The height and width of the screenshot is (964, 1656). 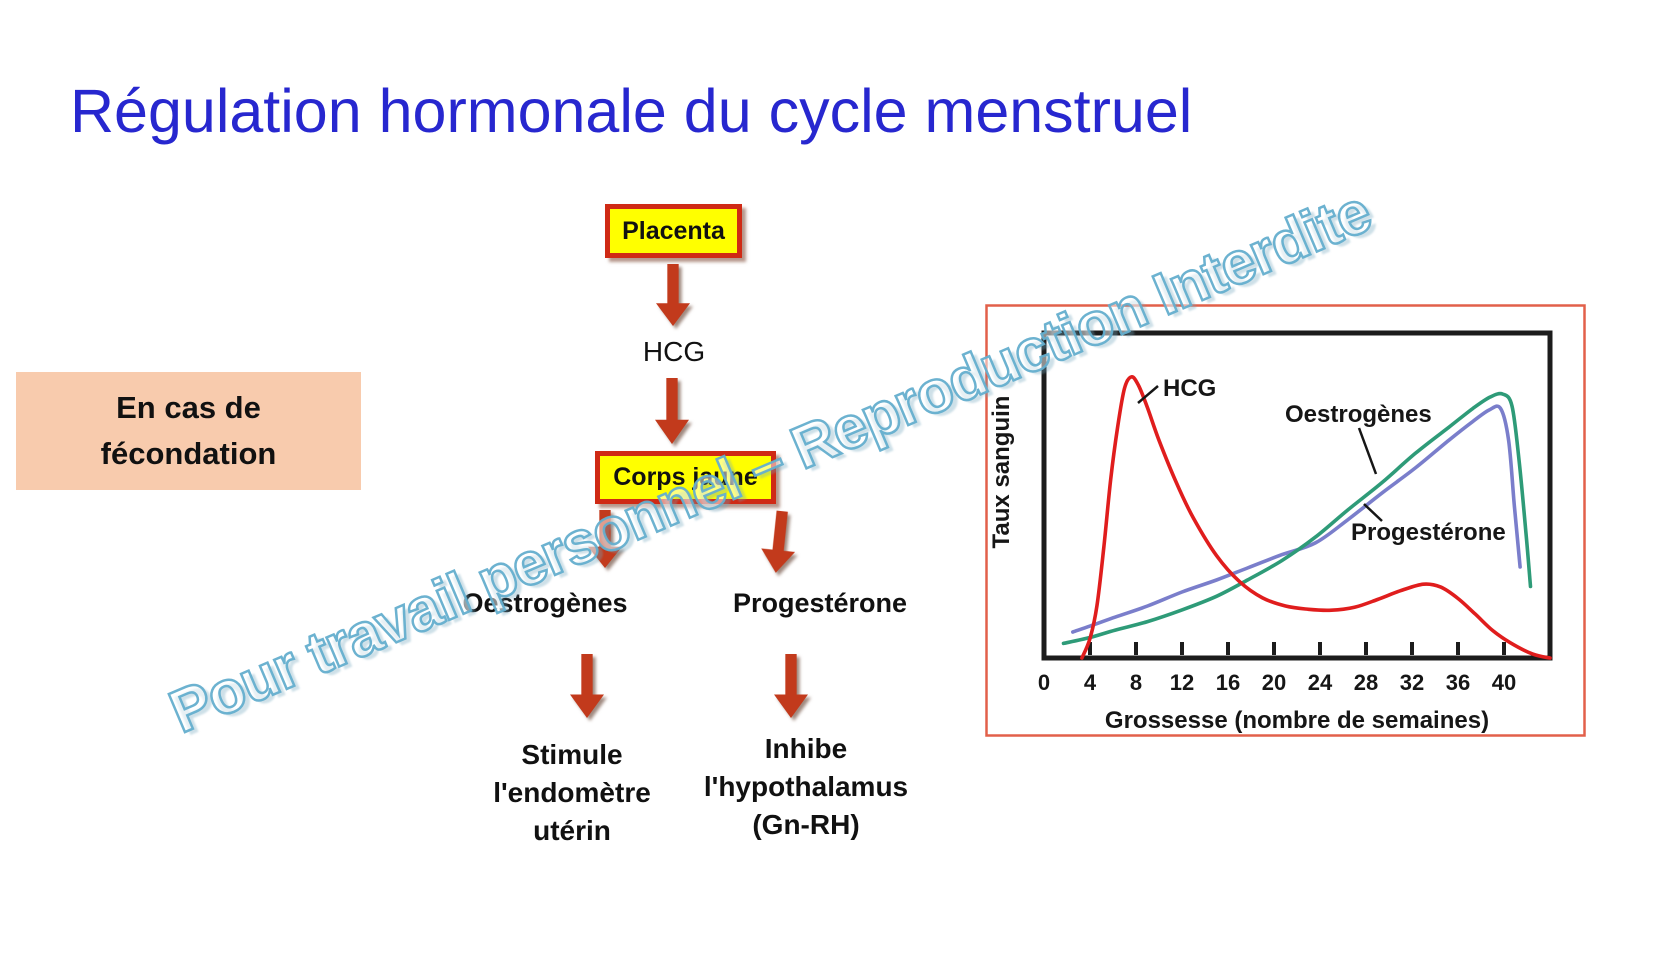 What do you see at coordinates (1189, 388) in the screenshot?
I see `hcg-series-label: HCG` at bounding box center [1189, 388].